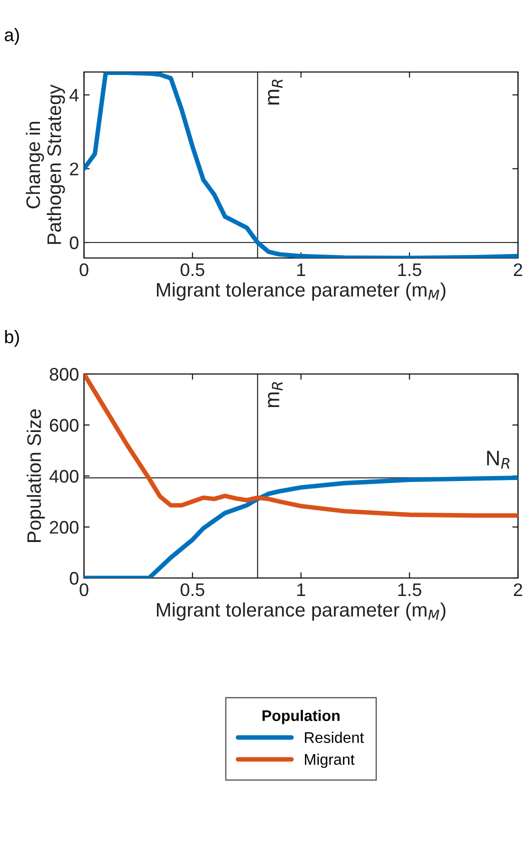  I want to click on y-tick-label: 4, so click(74, 95).